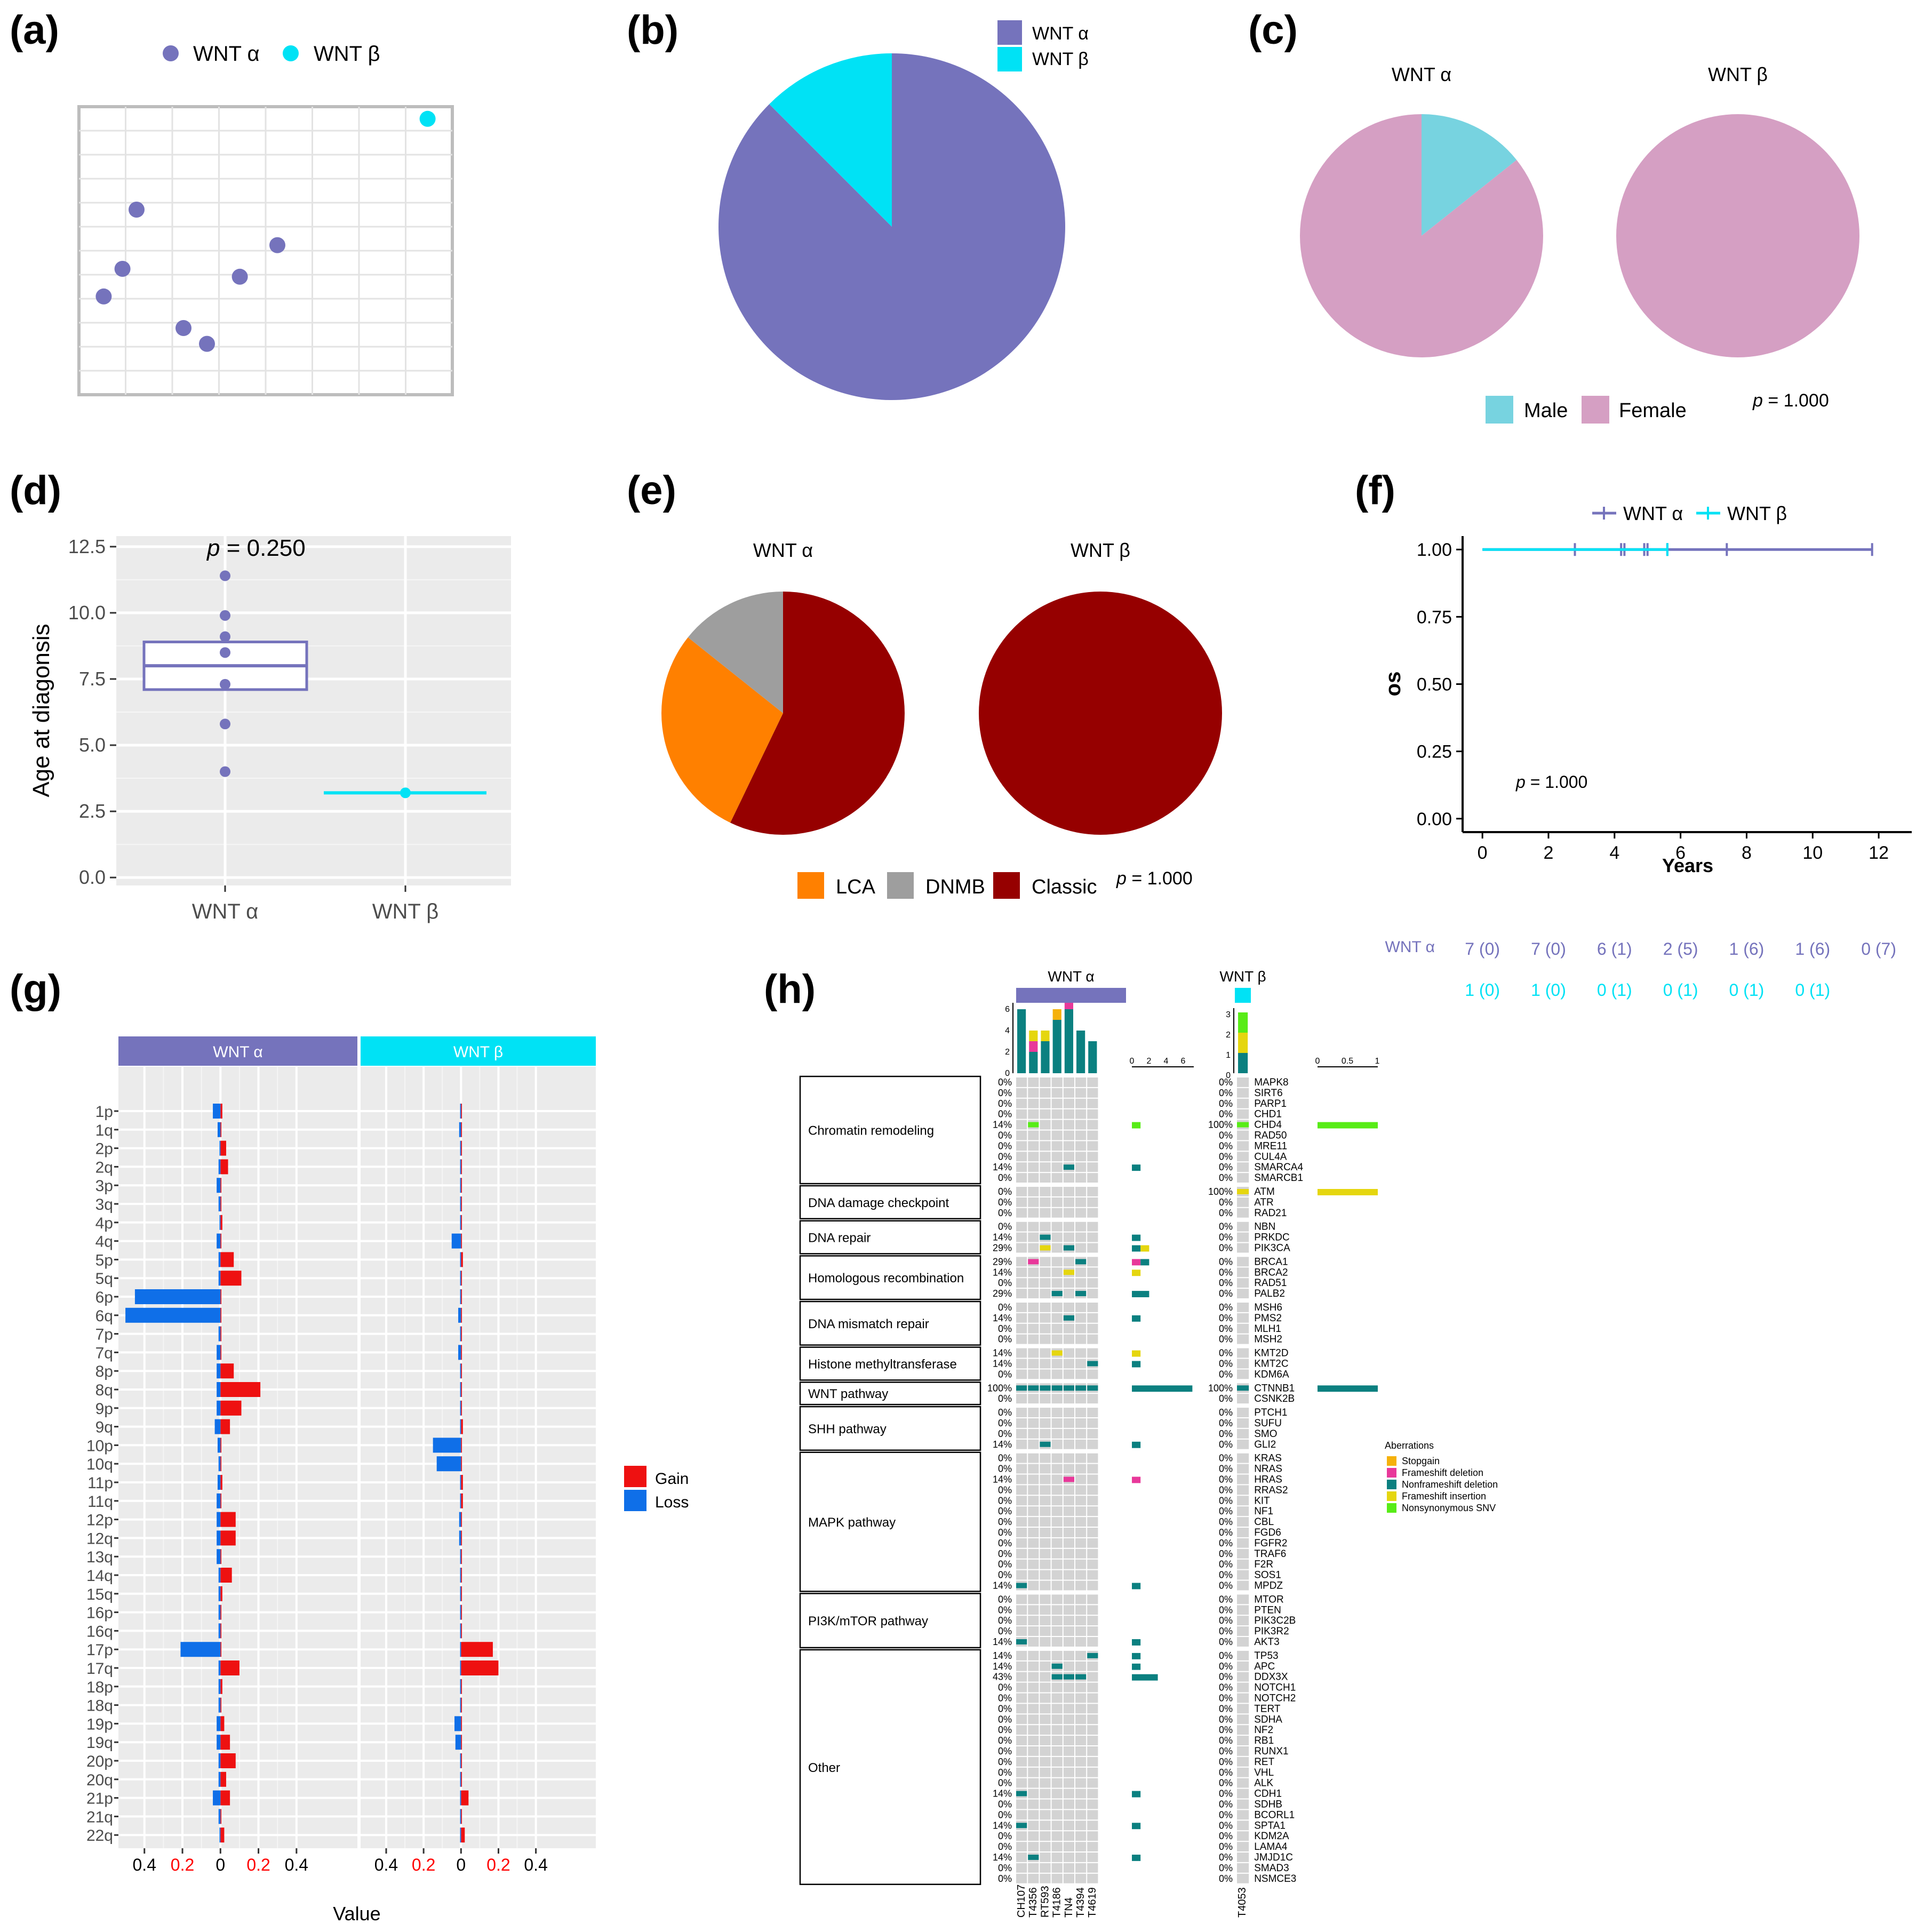 The width and height of the screenshot is (1916, 1932). Describe the element at coordinates (1002, 1249) in the screenshot. I see `h-alpha-pct: 29%` at that location.